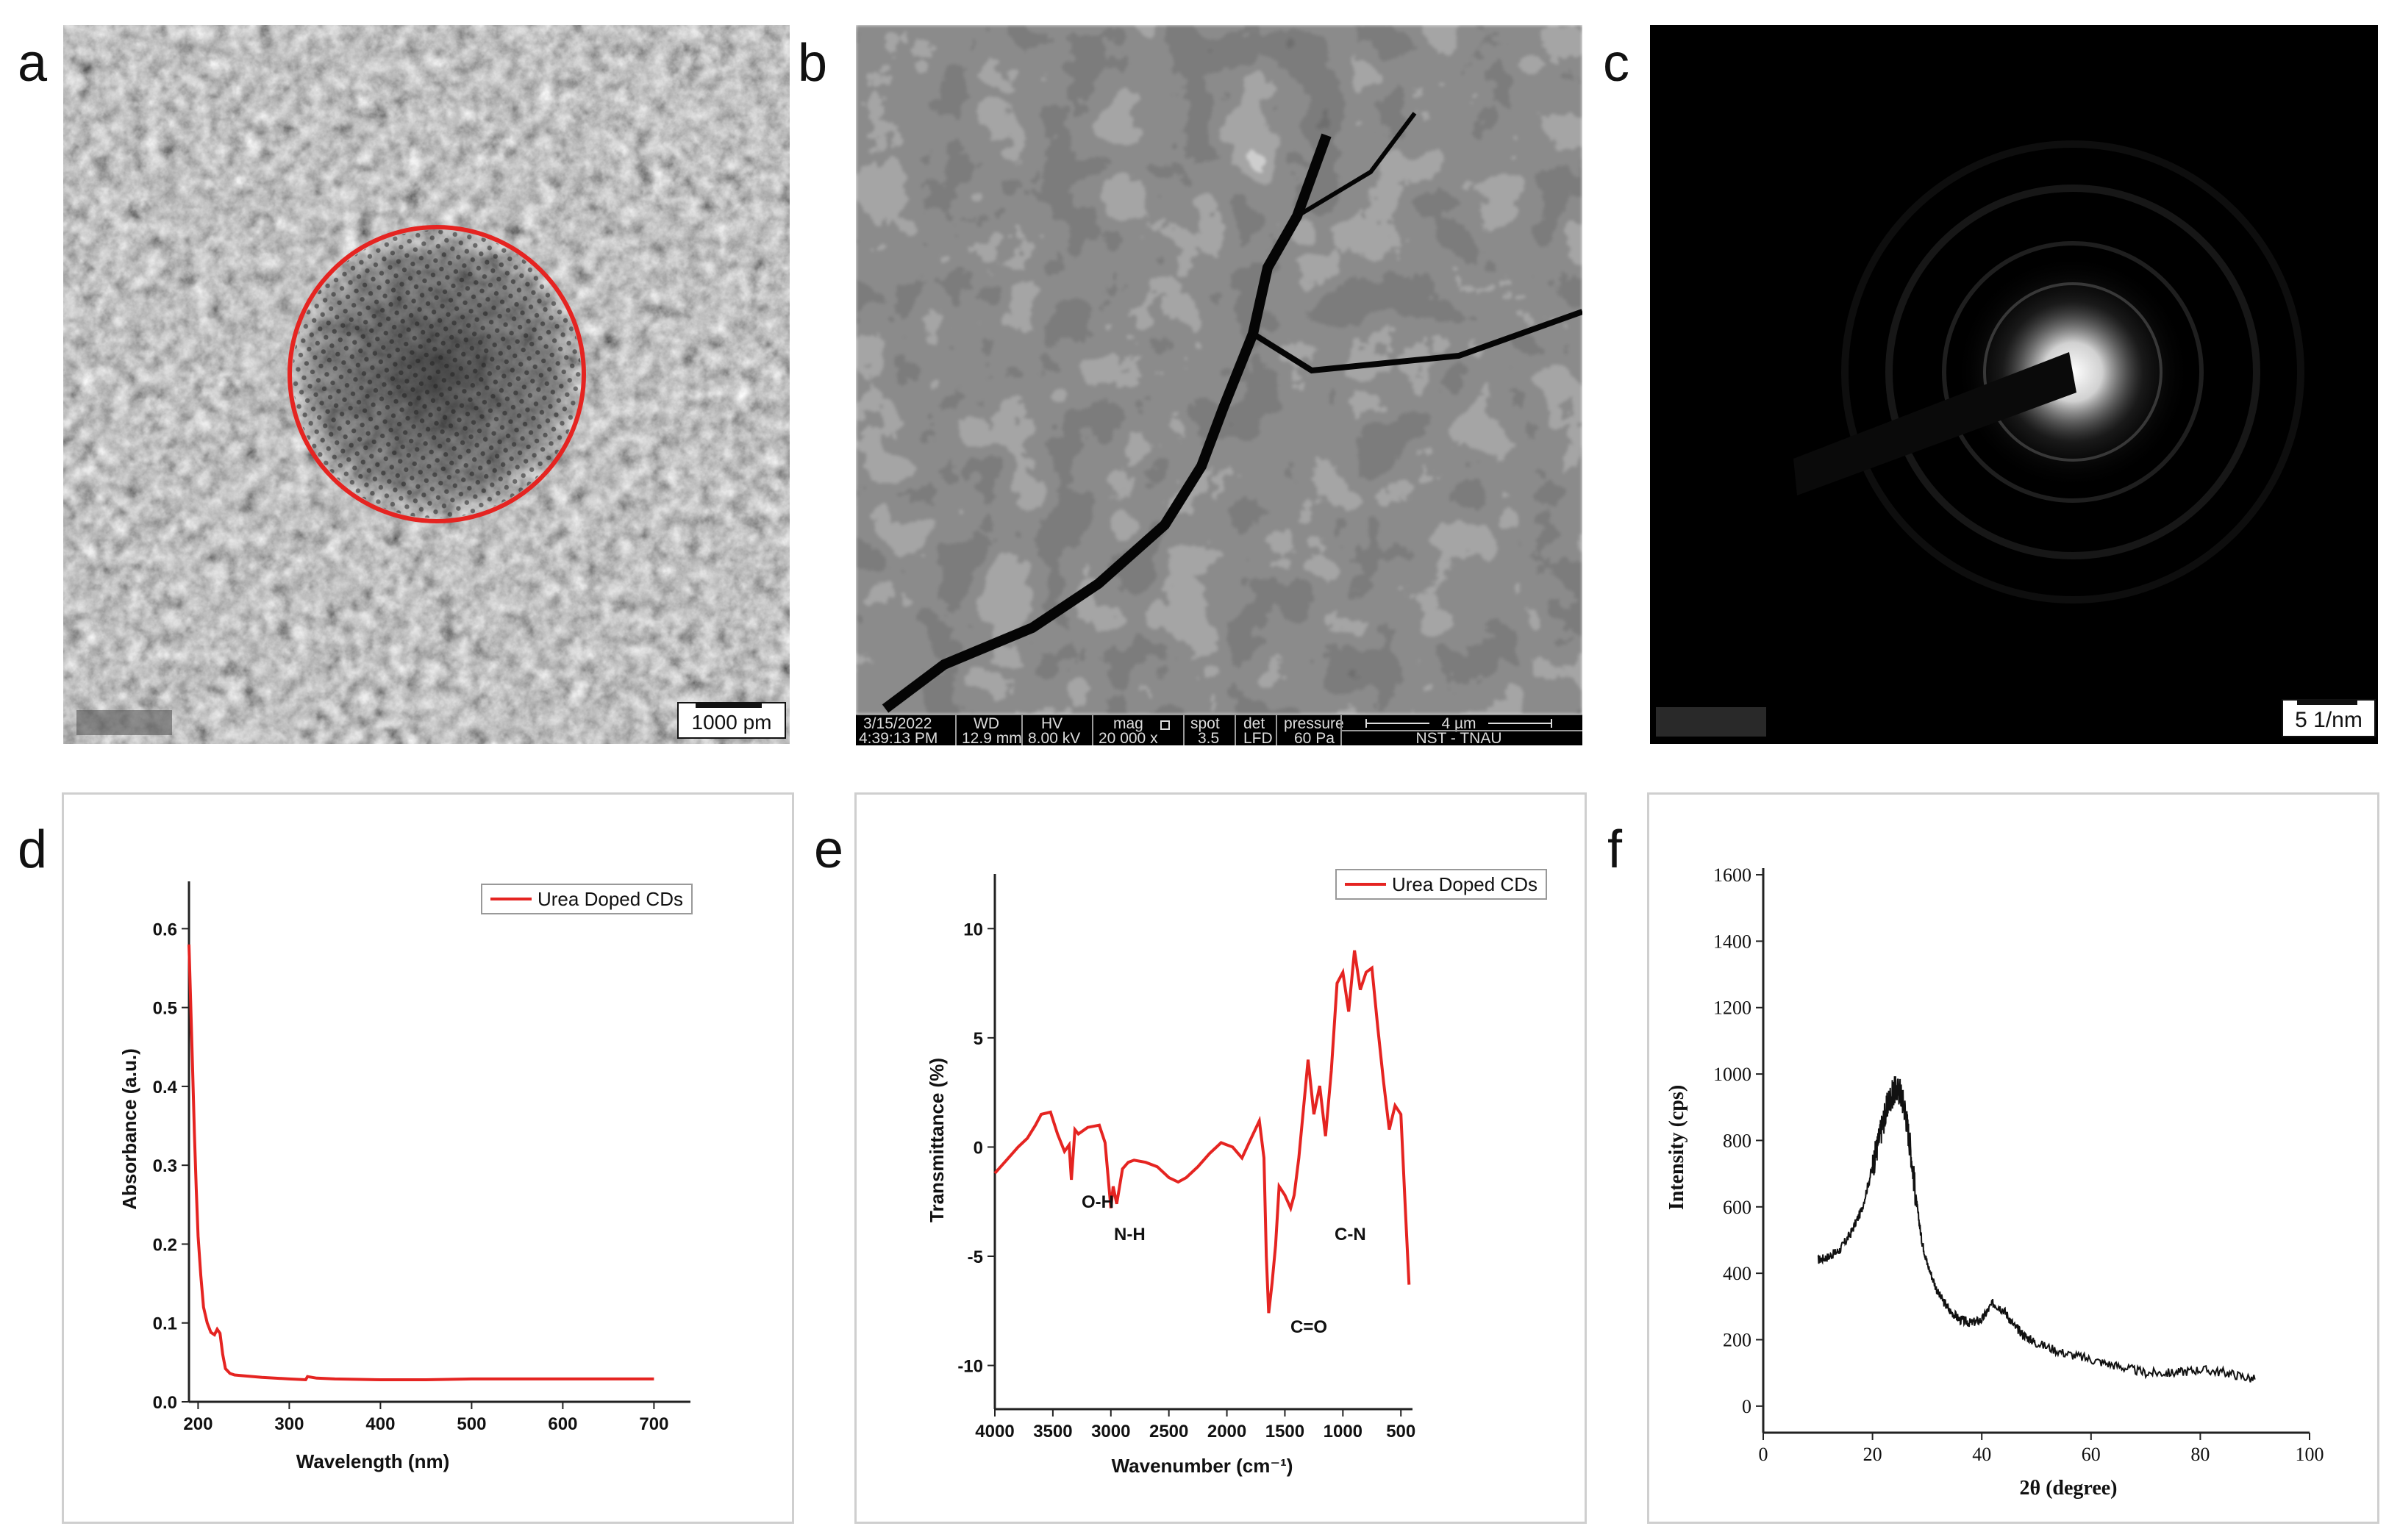  Describe the element at coordinates (1314, 738) in the screenshot. I see `sem-pressure-value: 60 Pa` at that location.